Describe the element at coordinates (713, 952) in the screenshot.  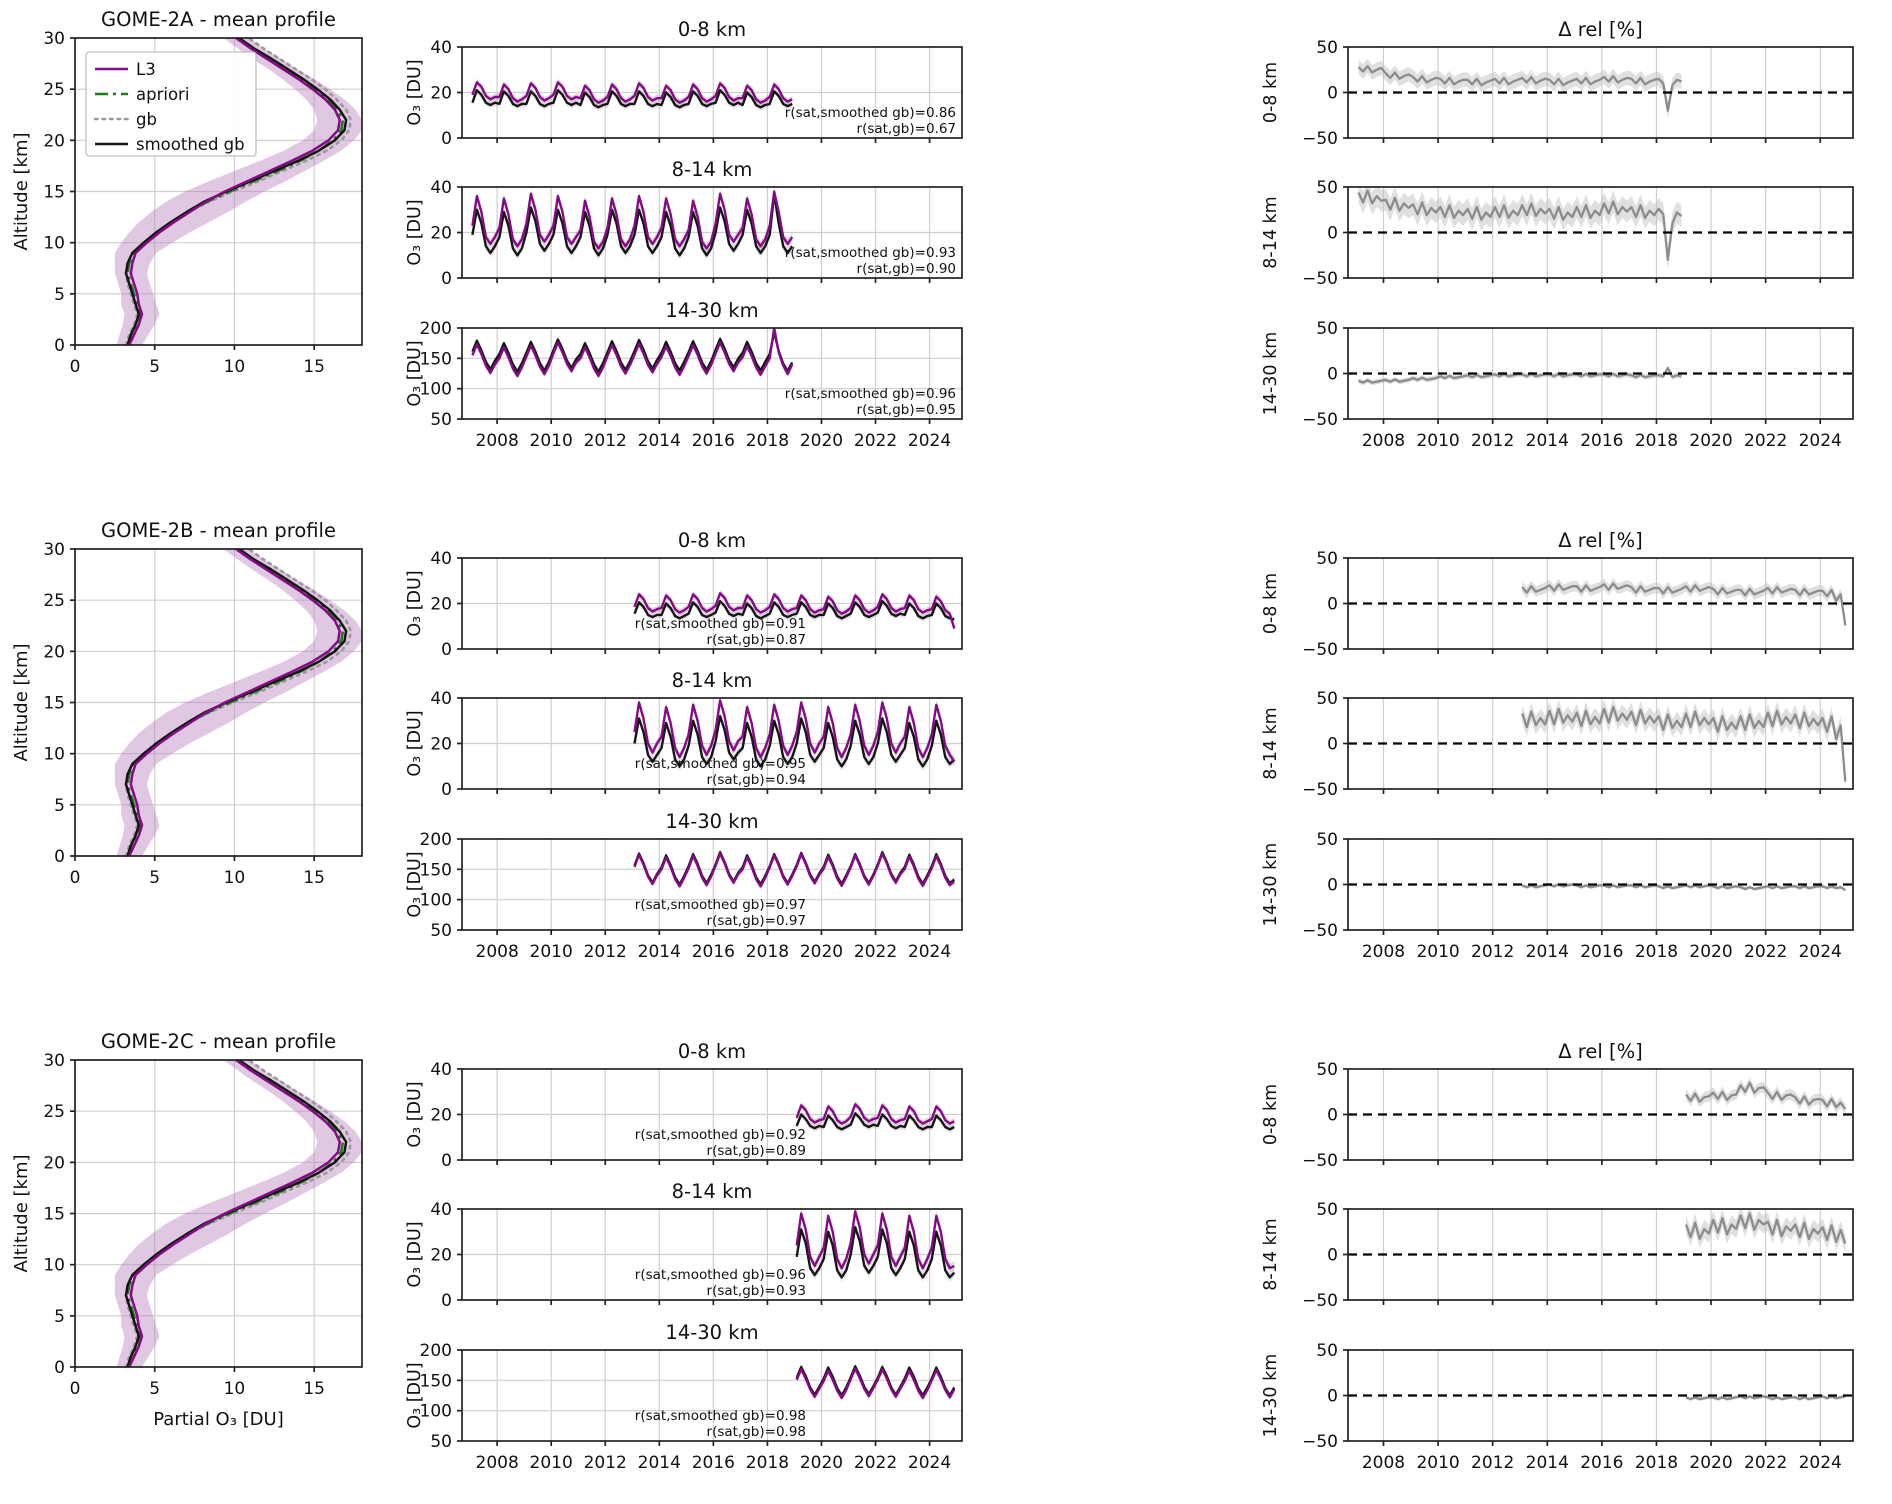
I see `svg-text: 2016` at that location.